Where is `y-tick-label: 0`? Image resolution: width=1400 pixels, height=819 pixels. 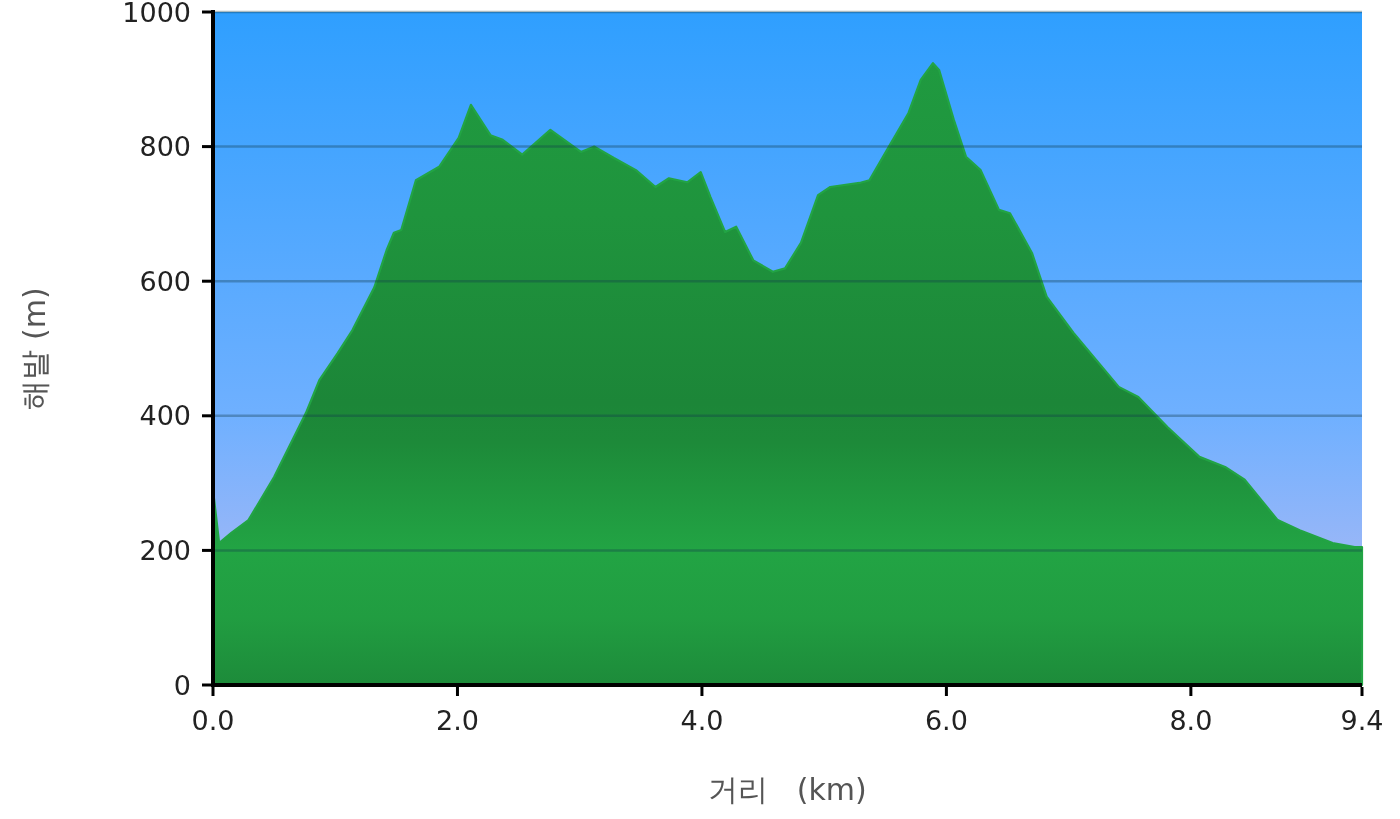 y-tick-label: 0 is located at coordinates (182, 685).